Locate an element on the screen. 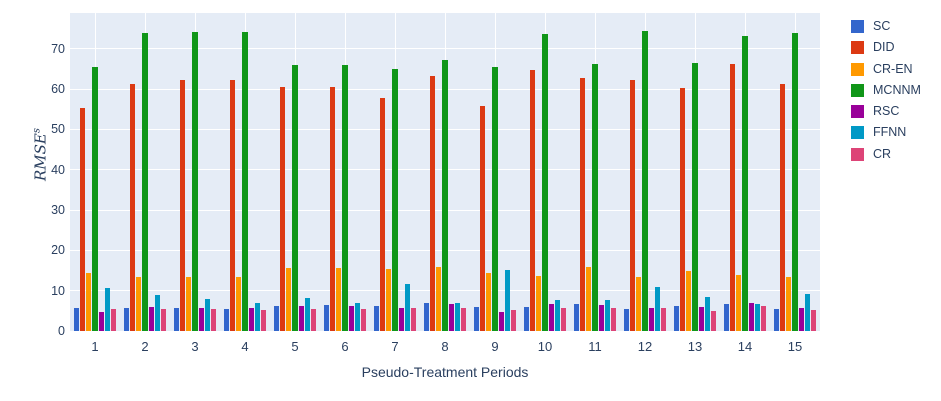 The image size is (941, 401). legend-item-SC: SC is located at coordinates (886, 26).